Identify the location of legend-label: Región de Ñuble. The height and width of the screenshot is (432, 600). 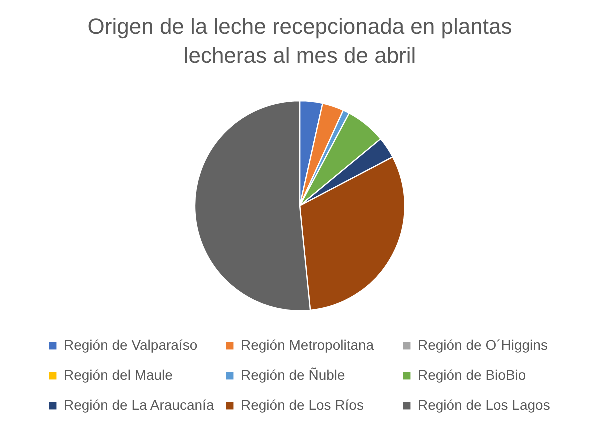
(293, 375).